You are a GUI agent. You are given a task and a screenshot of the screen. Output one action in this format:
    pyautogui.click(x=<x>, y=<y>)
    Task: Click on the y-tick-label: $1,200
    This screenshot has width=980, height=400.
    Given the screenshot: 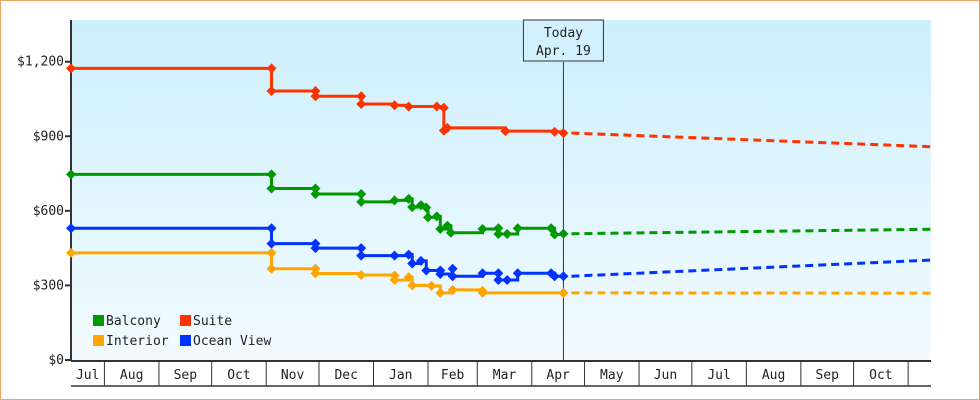 What is the action you would take?
    pyautogui.click(x=40, y=62)
    